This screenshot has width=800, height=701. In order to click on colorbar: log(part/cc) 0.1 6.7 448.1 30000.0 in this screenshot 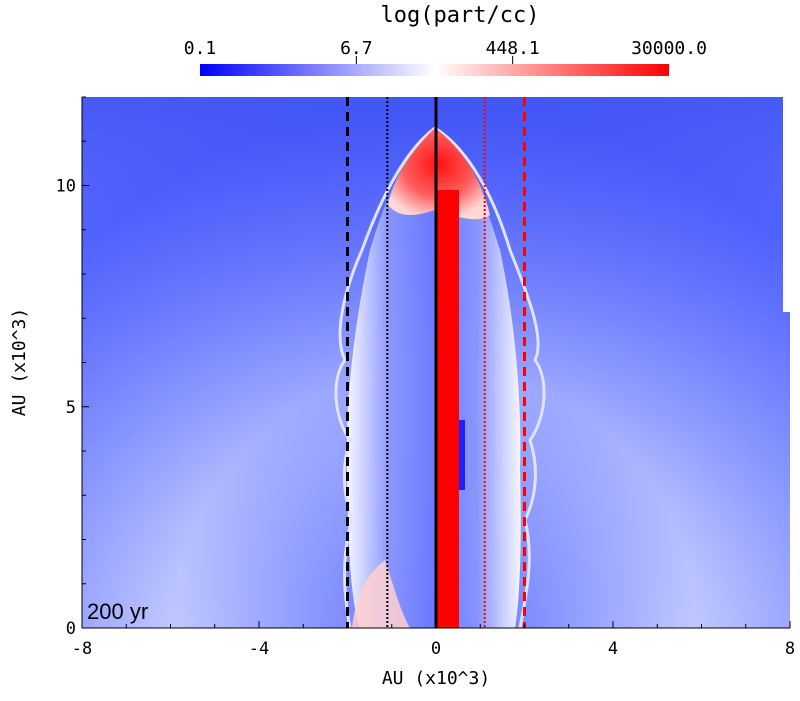, I will do `click(445, 39)`.